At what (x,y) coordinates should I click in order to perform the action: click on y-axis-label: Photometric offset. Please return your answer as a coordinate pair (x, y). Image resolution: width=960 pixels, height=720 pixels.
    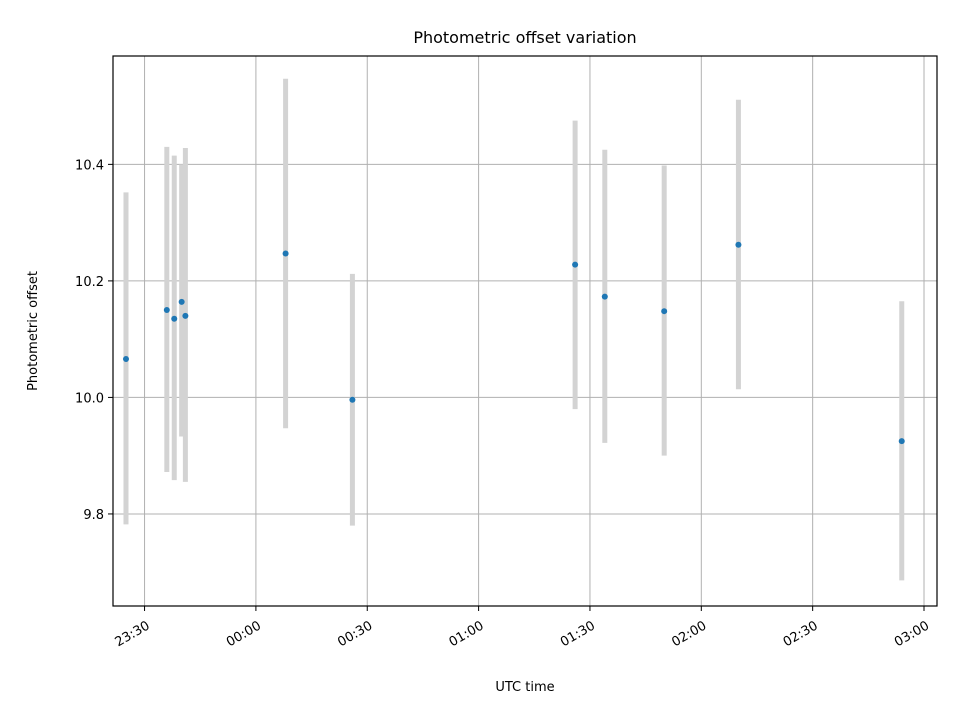
    Looking at the image, I should click on (33, 331).